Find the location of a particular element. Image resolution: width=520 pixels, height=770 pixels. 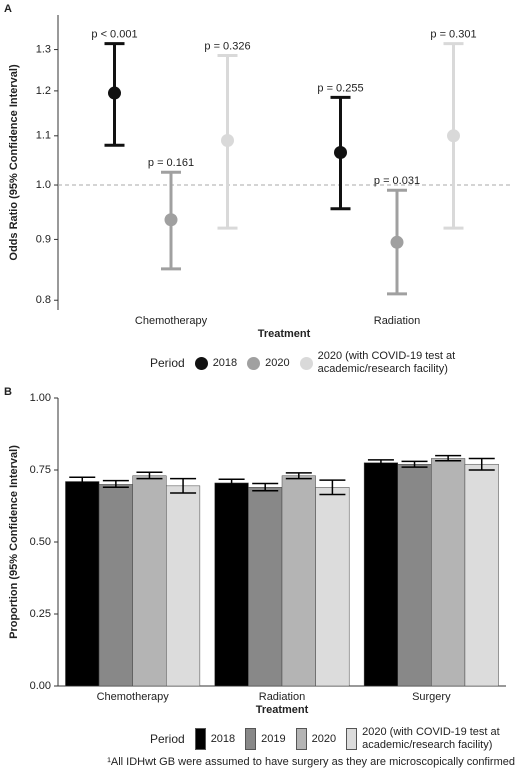

y-tick-label: 0.9 is located at coordinates (43, 239).